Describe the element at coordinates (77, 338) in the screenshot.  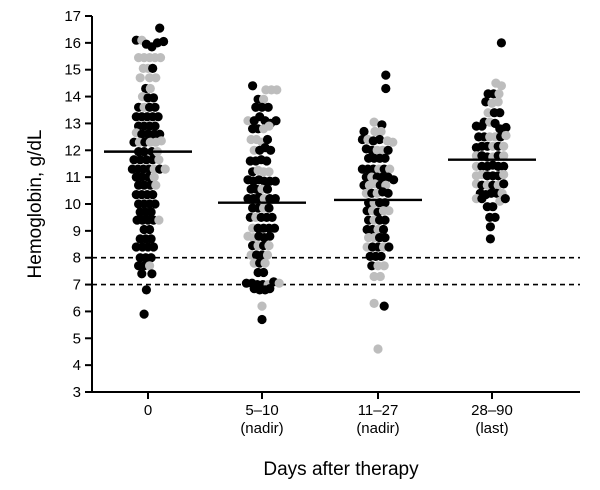
I see `y-tick-label: 5` at that location.